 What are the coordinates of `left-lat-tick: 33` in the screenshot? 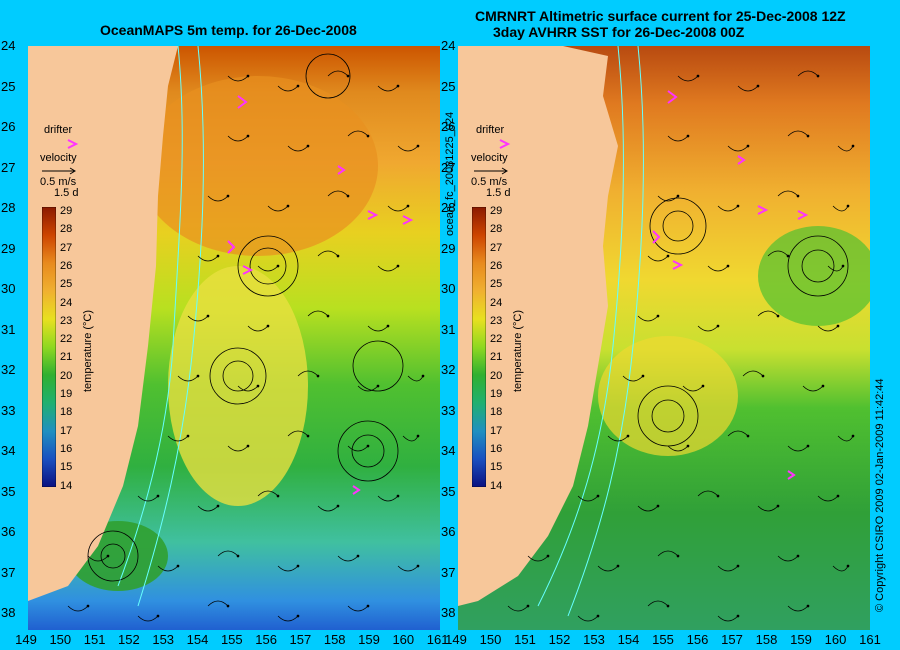 It's located at (8, 410).